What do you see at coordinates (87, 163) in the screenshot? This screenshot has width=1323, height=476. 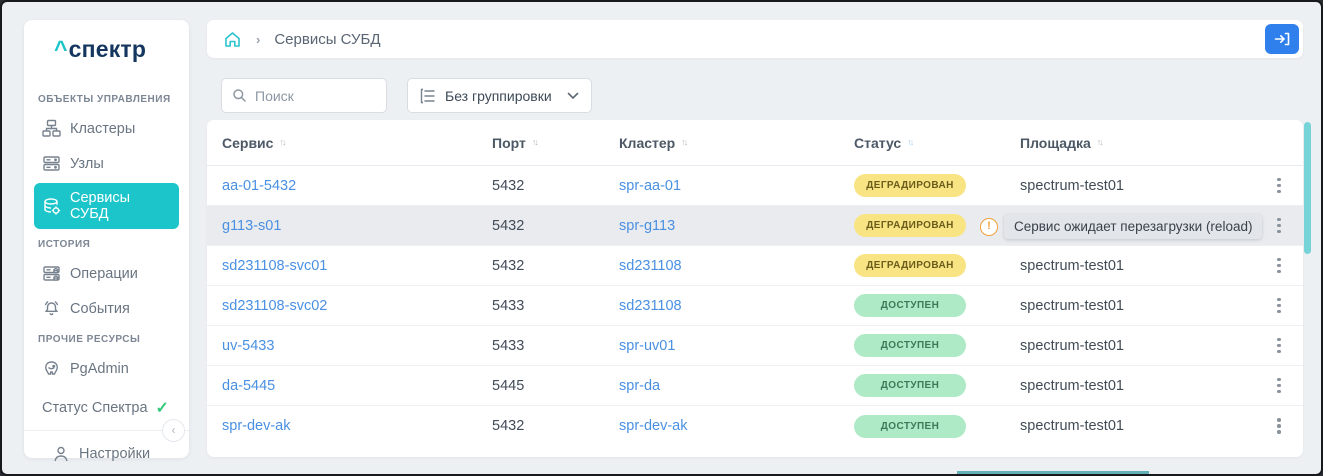 I see `sidebar-item-label: Узлы` at bounding box center [87, 163].